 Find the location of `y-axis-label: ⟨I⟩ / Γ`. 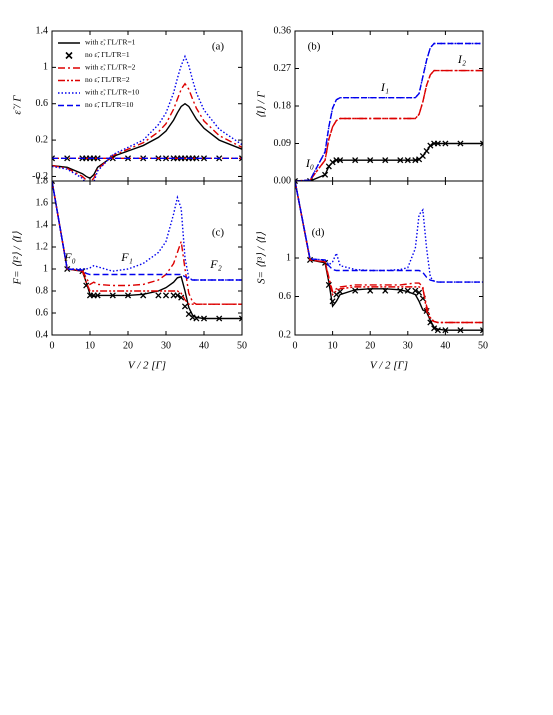

y-axis-label: ⟨I⟩ / Γ is located at coordinates (262, 105).